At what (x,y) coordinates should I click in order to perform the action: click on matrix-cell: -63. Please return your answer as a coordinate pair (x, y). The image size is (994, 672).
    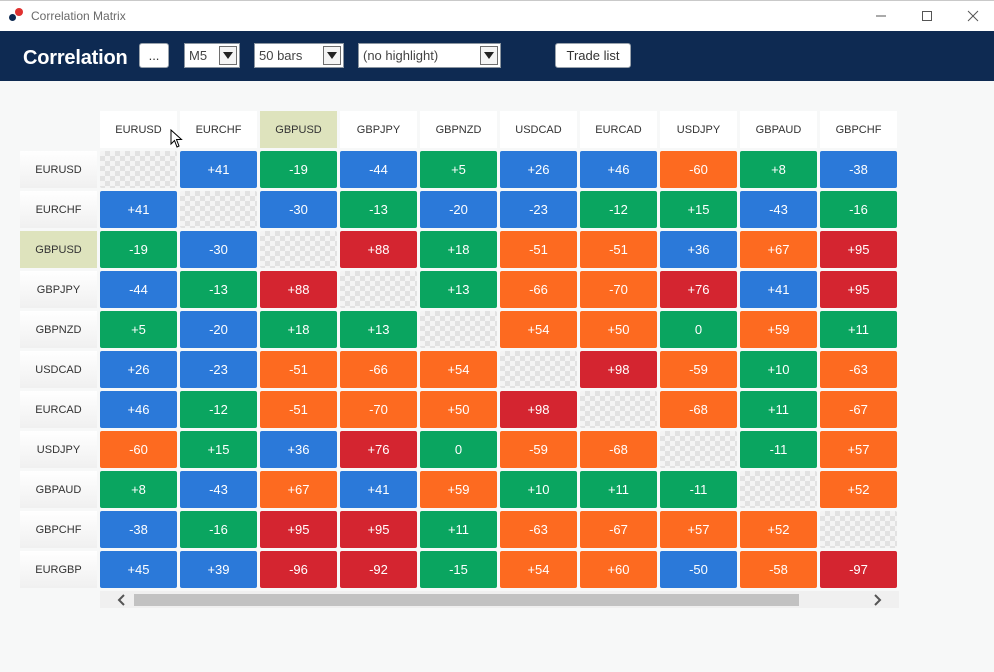
    Looking at the image, I should click on (538, 529).